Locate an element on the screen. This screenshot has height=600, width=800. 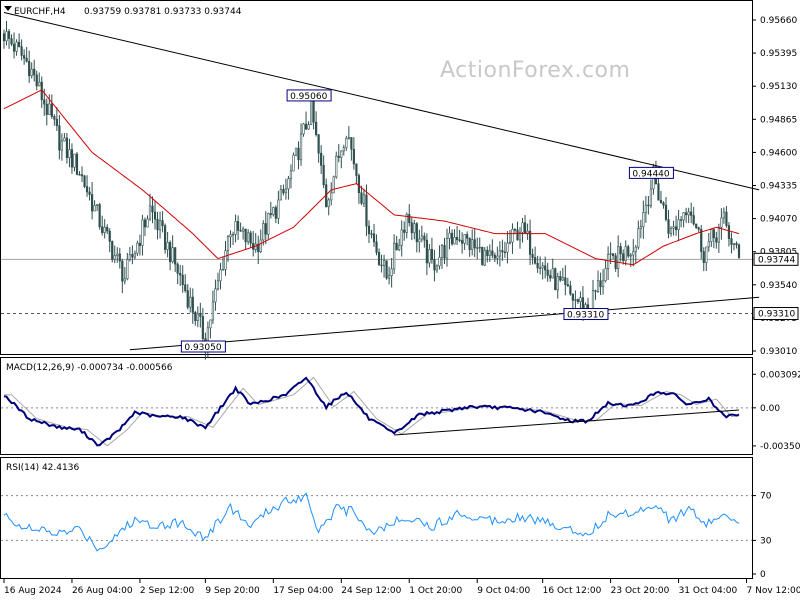
price-reference-lines is located at coordinates (376, 286).